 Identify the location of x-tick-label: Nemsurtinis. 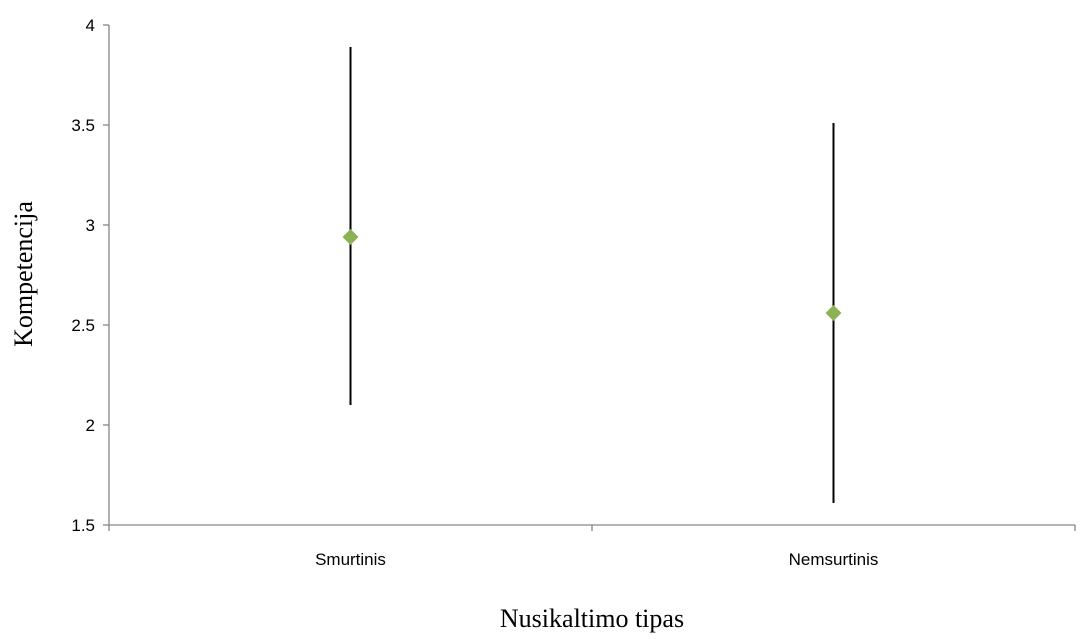
(834, 559).